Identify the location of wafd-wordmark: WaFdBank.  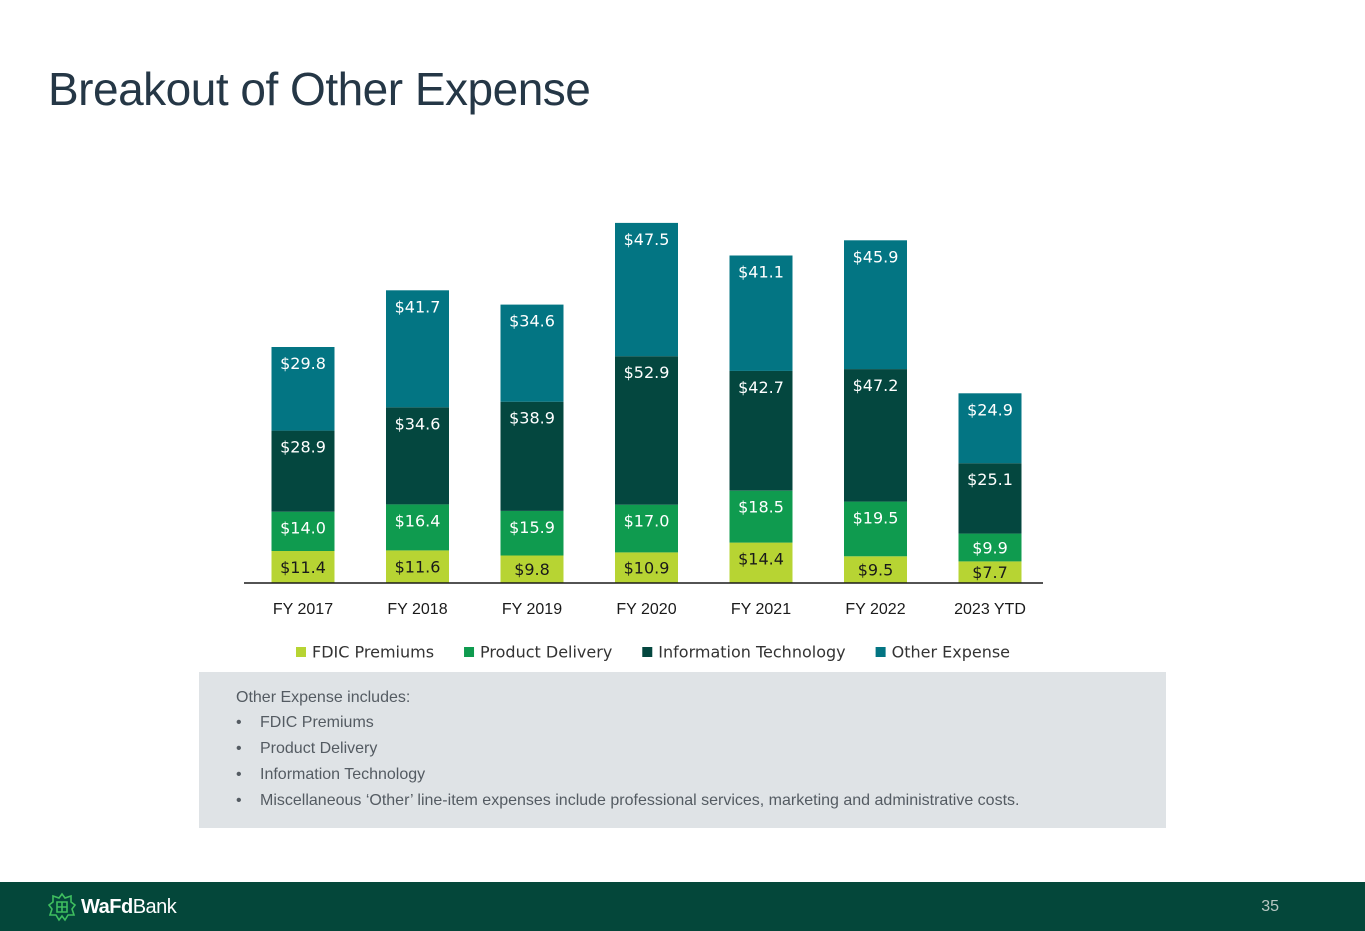
(129, 907).